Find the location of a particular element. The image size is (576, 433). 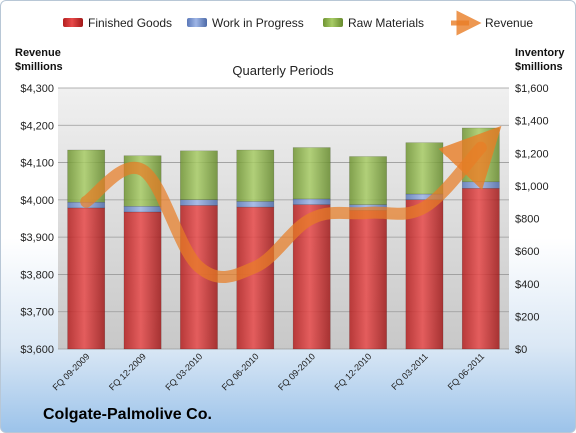

legend-label-work-in-progress: Work in Progress is located at coordinates (258, 23).